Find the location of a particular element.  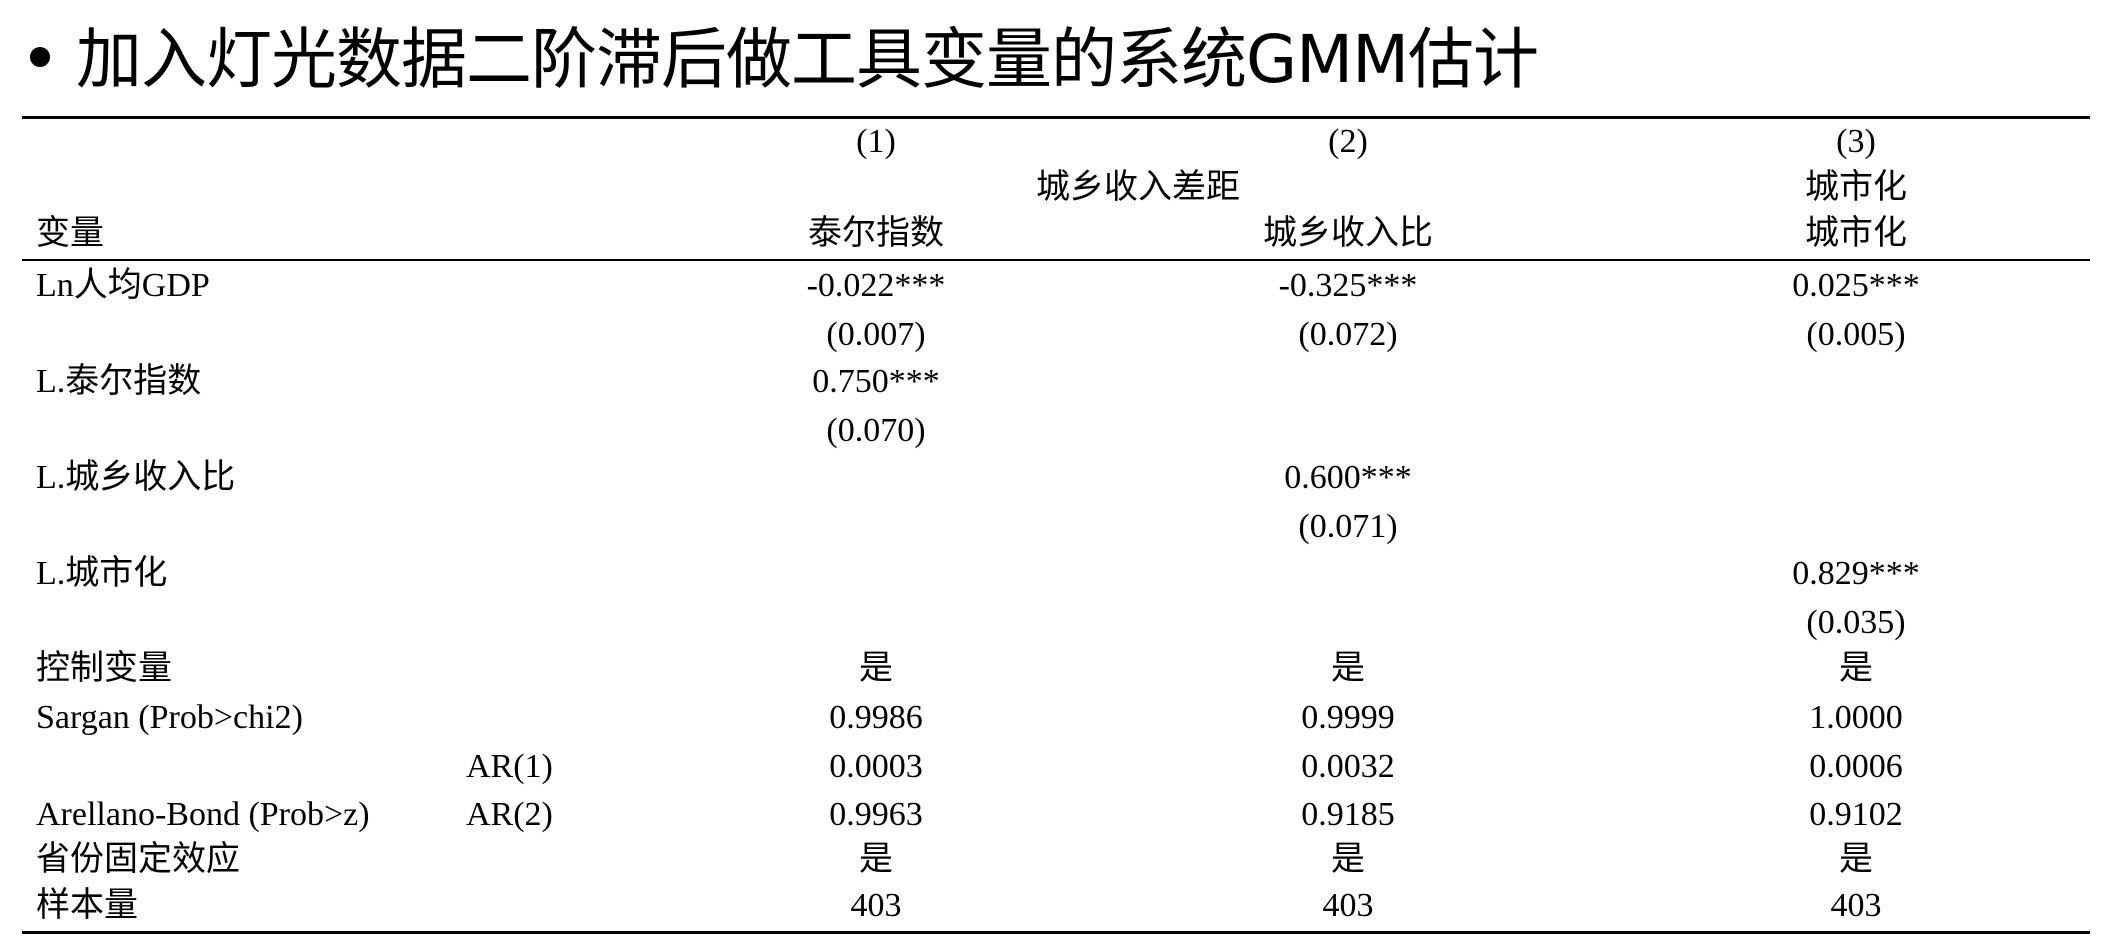

bullet-icon is located at coordinates (40, 57).